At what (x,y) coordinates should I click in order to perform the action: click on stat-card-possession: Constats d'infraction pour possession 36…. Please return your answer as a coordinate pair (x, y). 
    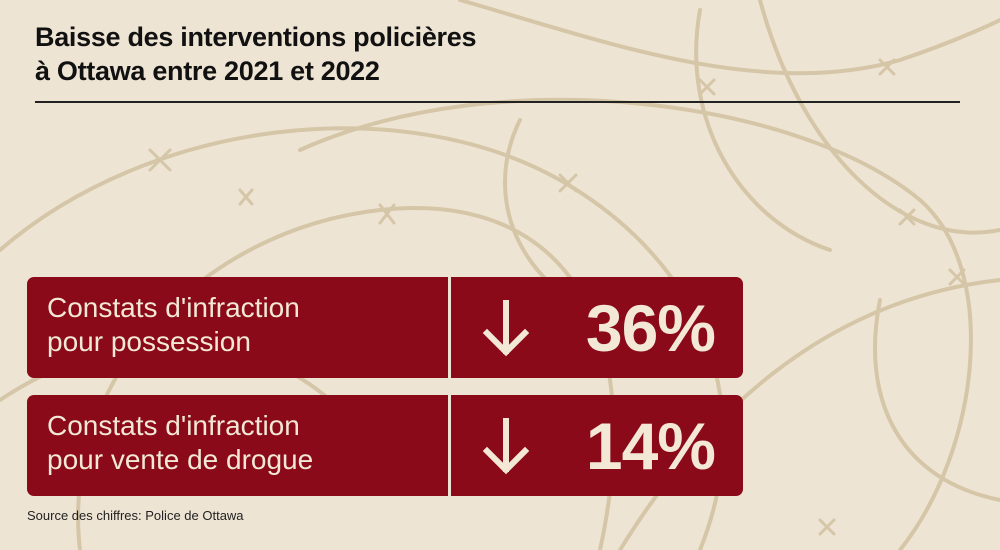
    Looking at the image, I should click on (385, 327).